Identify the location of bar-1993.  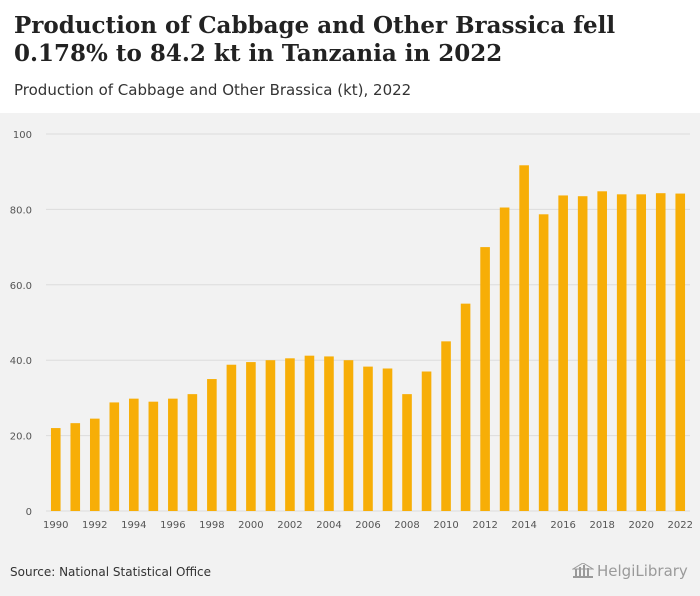
(114, 456).